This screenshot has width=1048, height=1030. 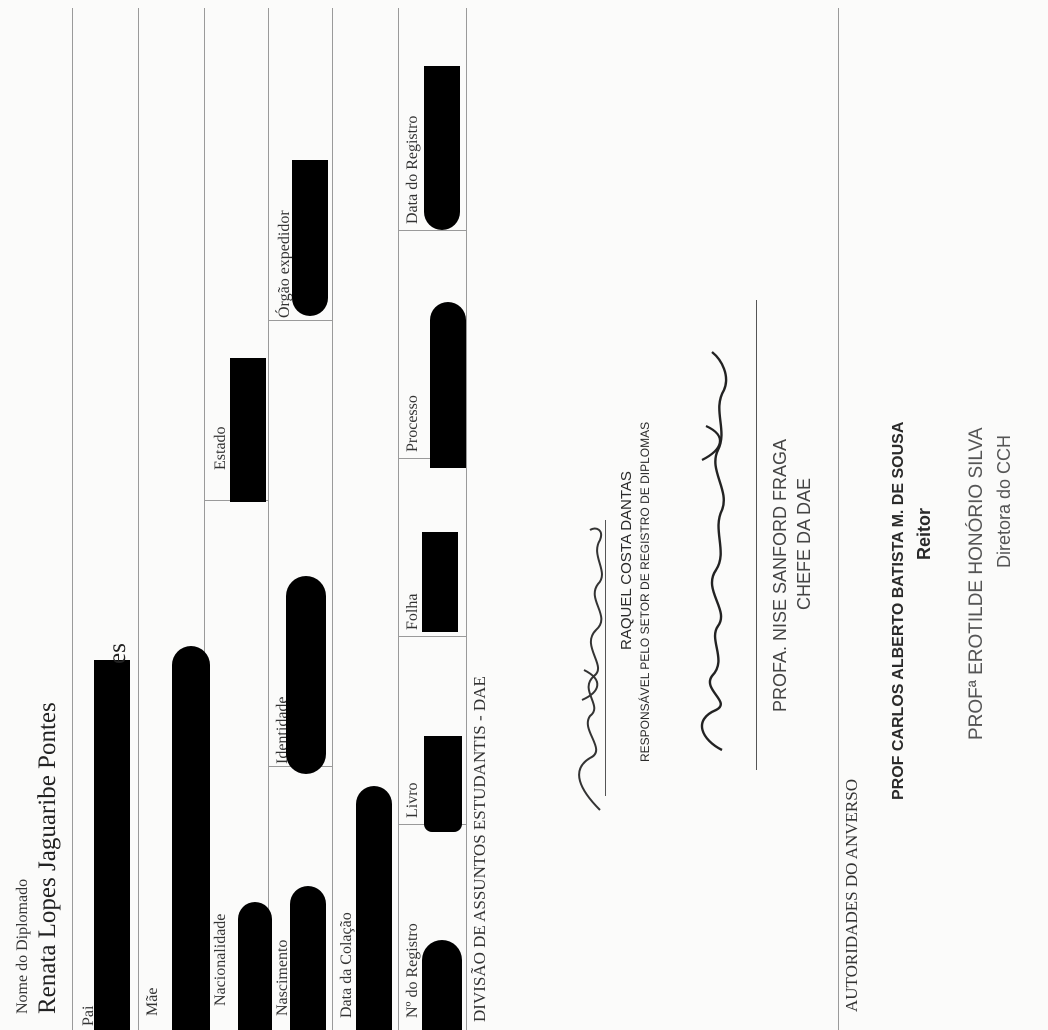 What do you see at coordinates (714, 551) in the screenshot?
I see `signature-nise` at bounding box center [714, 551].